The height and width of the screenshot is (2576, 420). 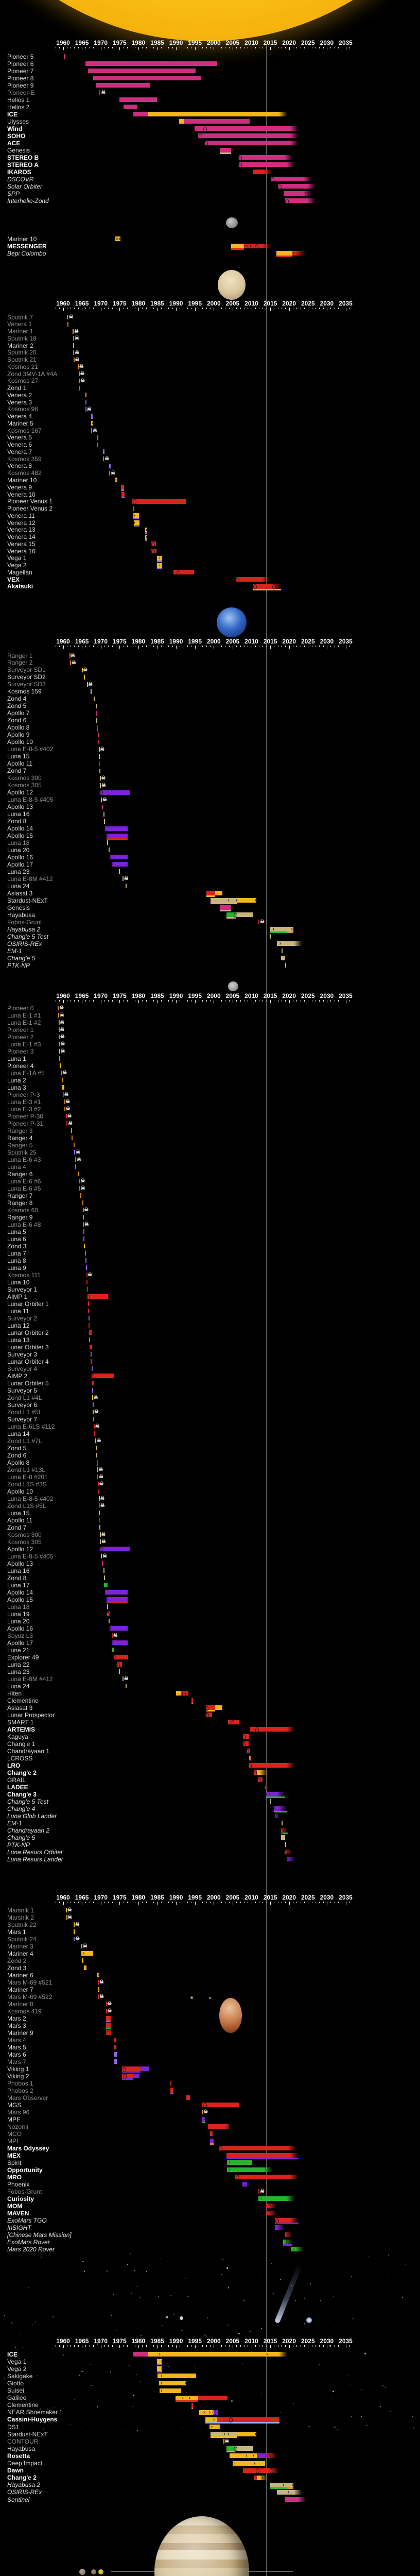 What do you see at coordinates (23, 2441) in the screenshot?
I see `mission-row-label: CONTOUR` at bounding box center [23, 2441].